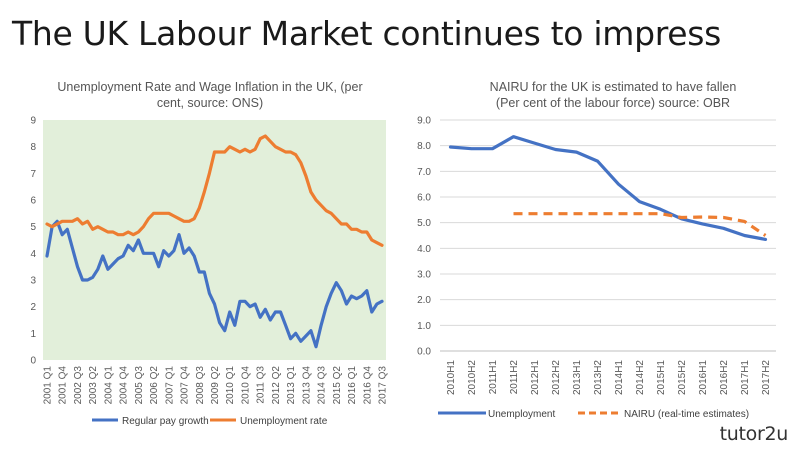 The image size is (800, 451). What do you see at coordinates (424, 172) in the screenshot?
I see `right-y-tick-label: 7.0` at bounding box center [424, 172].